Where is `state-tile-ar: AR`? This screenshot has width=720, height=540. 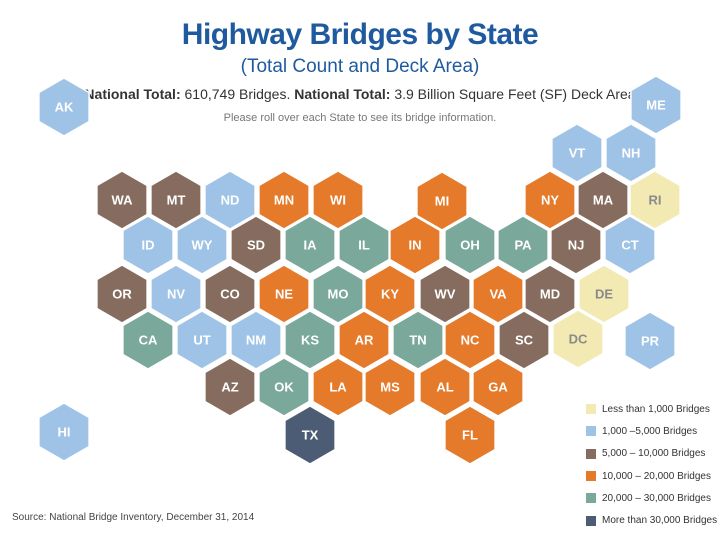
state-tile-ar: AR is located at coordinates (364, 340).